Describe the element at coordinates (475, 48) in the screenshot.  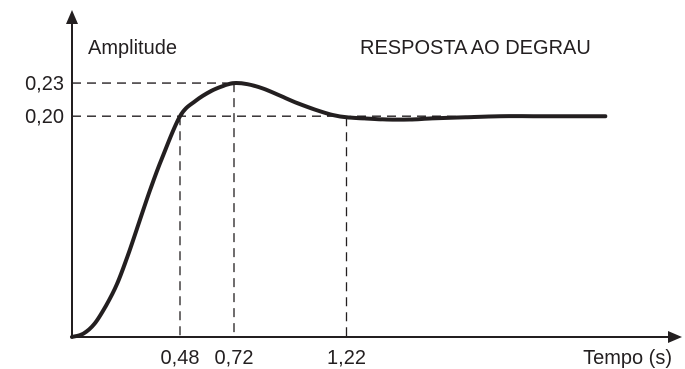
I see `chart-title: RESPOSTA AO DEGRAU` at that location.